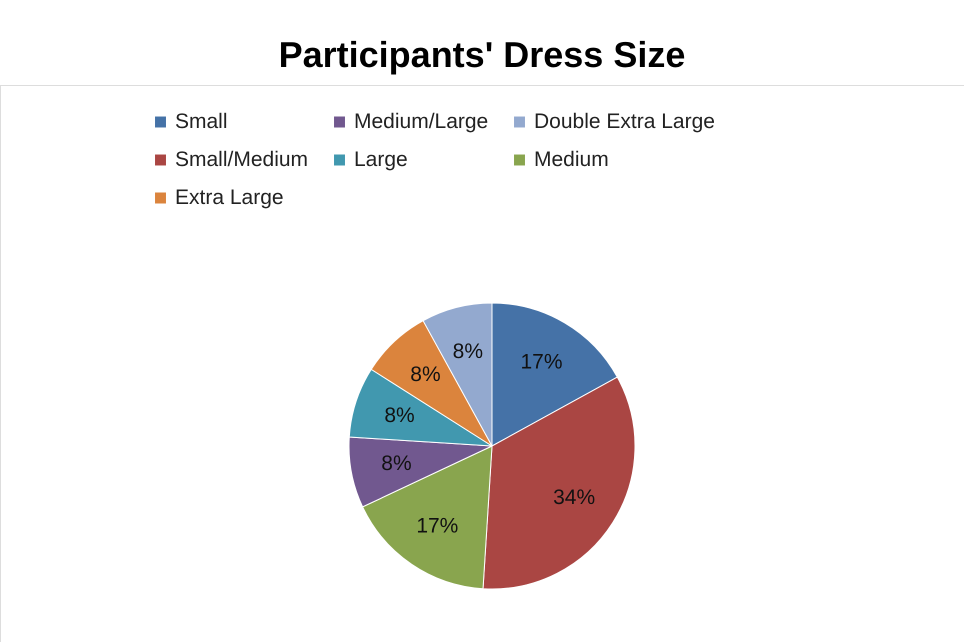 Image resolution: width=964 pixels, height=642 pixels. What do you see at coordinates (229, 197) in the screenshot?
I see `legend-label: Extra Large` at bounding box center [229, 197].